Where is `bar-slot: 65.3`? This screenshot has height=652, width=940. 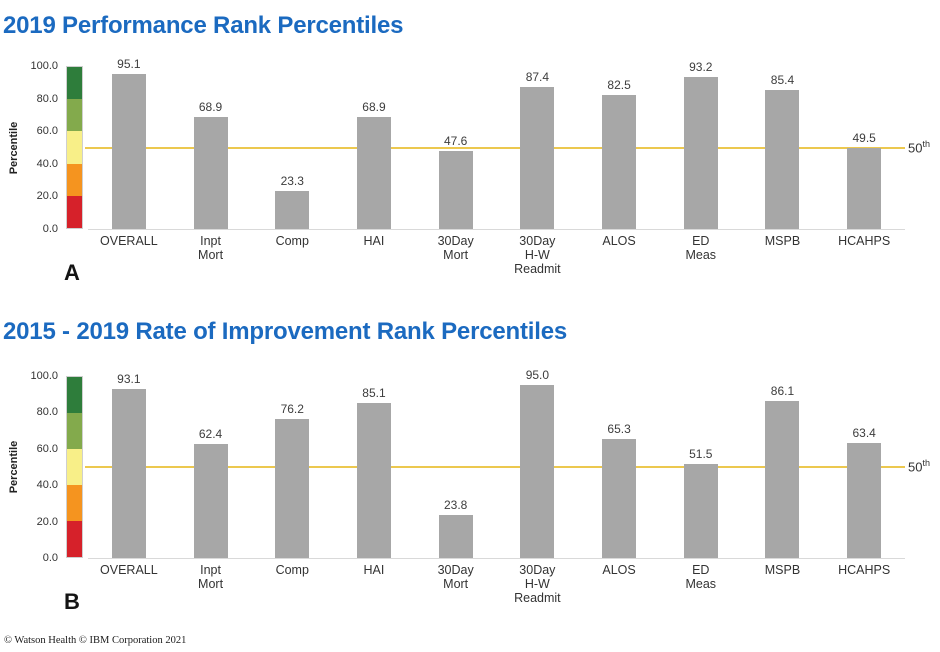 bar-slot: 65.3 is located at coordinates (619, 467).